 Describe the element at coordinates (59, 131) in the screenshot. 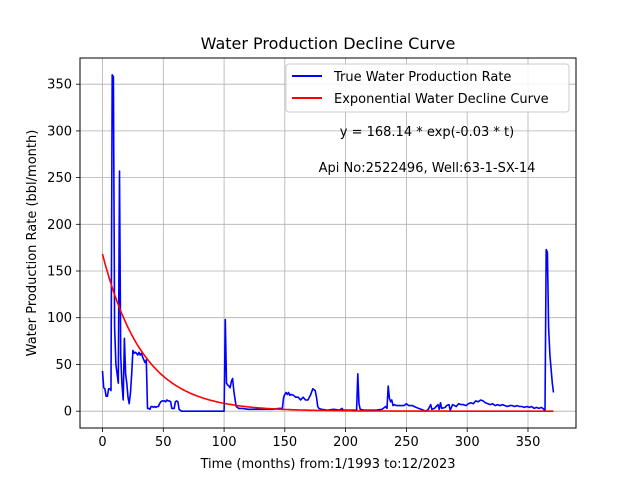

I see `y-tick-label: 300` at that location.